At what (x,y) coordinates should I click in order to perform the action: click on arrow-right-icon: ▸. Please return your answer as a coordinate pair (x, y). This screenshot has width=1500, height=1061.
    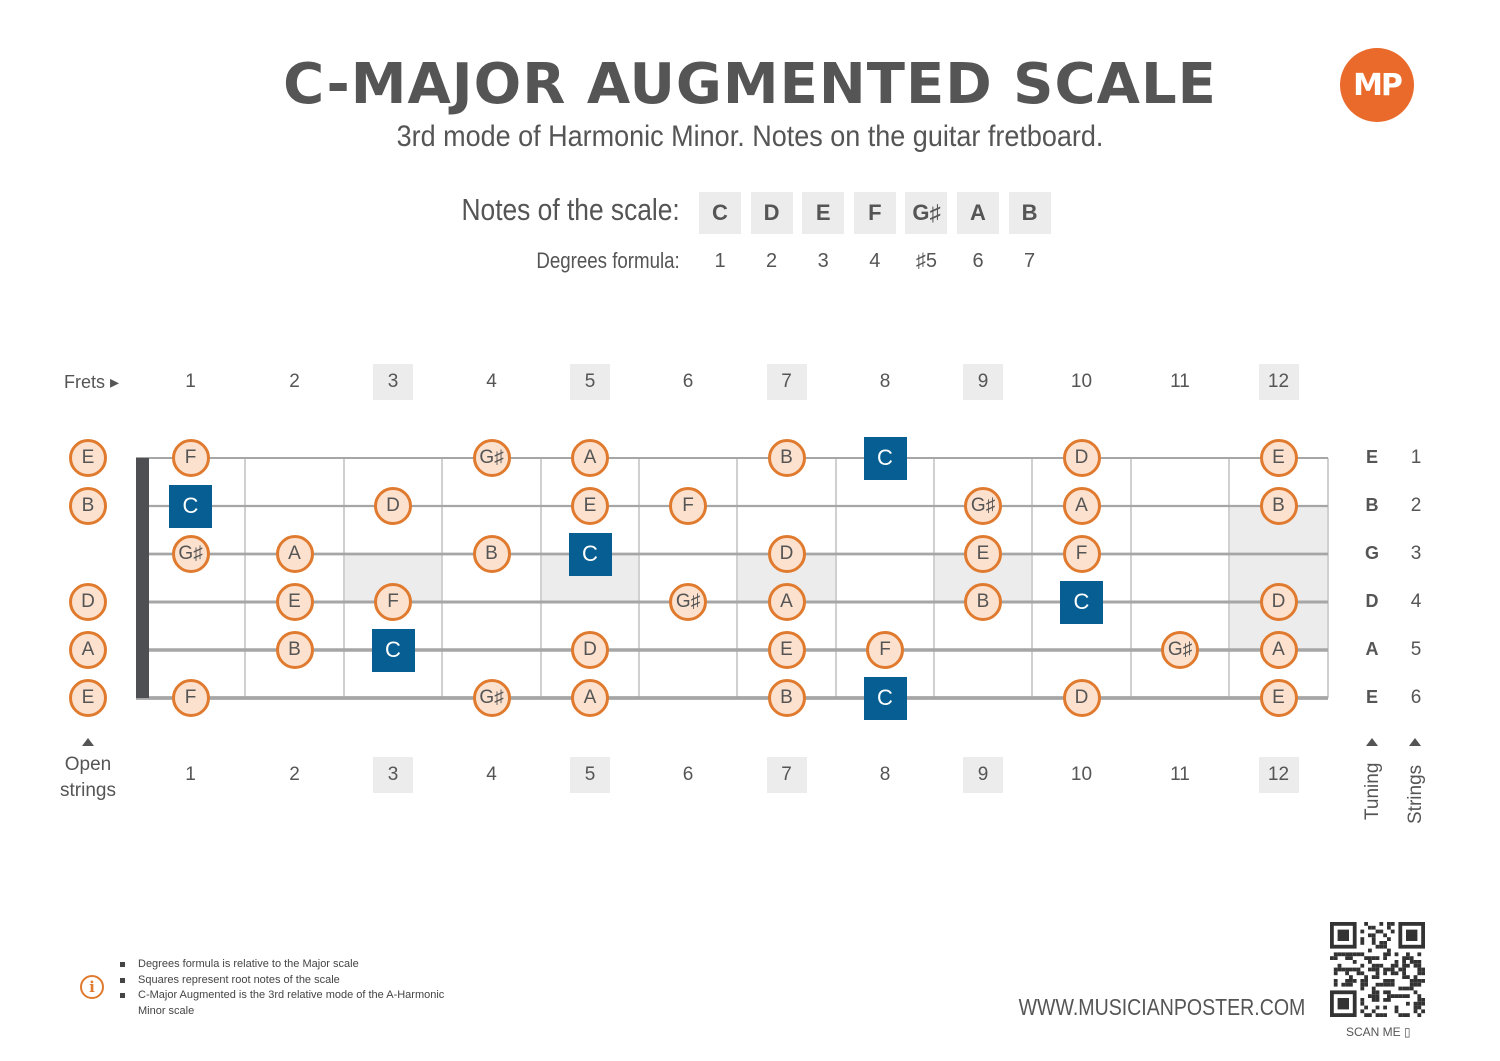
    Looking at the image, I should click on (115, 382).